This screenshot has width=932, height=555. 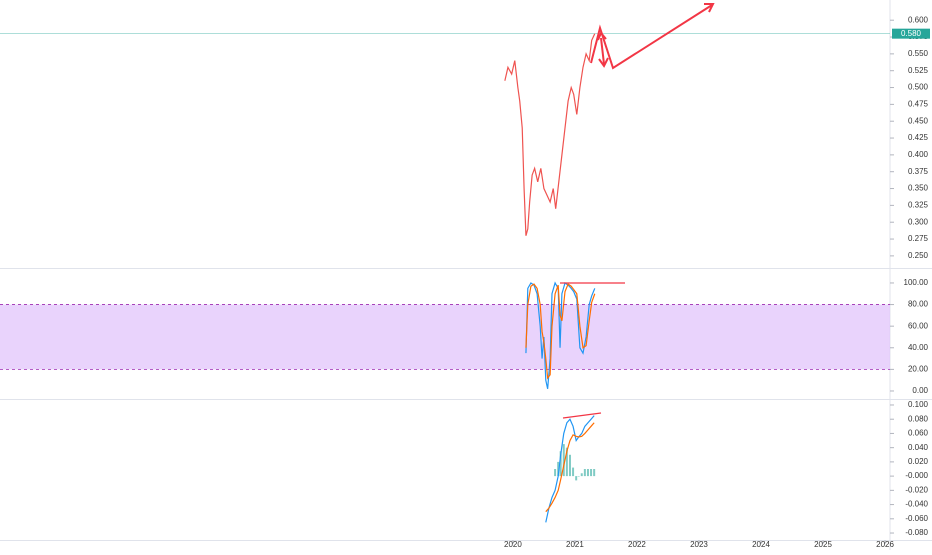 What do you see at coordinates (885, 544) in the screenshot?
I see `x-tick-label: 2026` at bounding box center [885, 544].